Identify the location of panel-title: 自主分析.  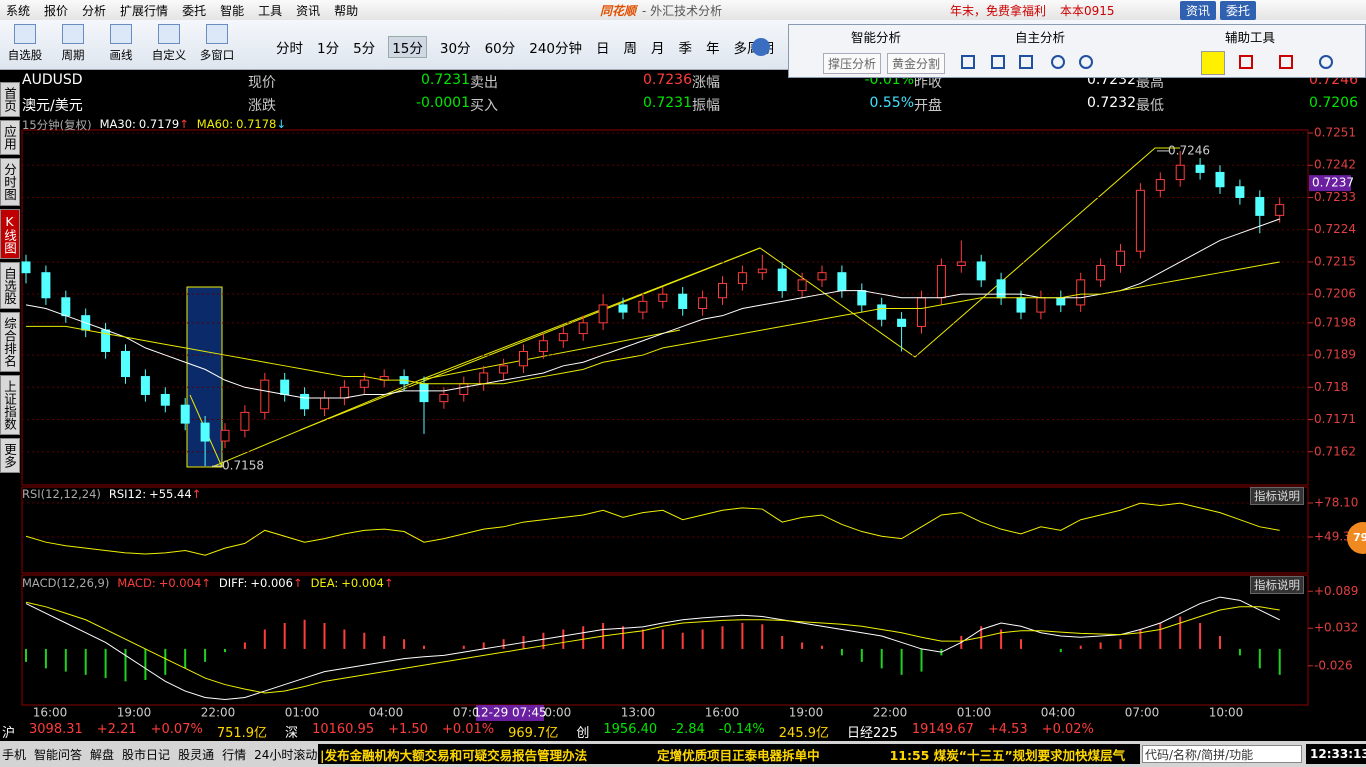
(1040, 37).